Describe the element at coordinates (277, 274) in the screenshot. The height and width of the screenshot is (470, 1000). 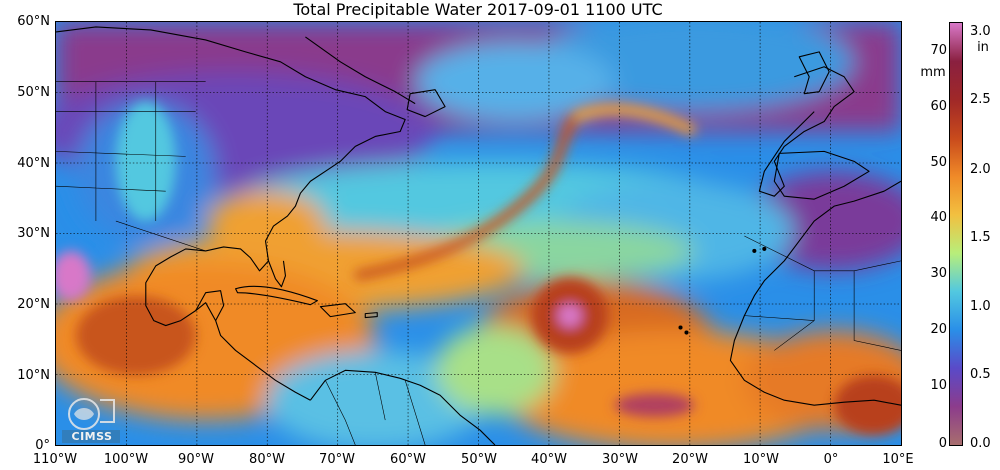
I see `coast-florida` at that location.